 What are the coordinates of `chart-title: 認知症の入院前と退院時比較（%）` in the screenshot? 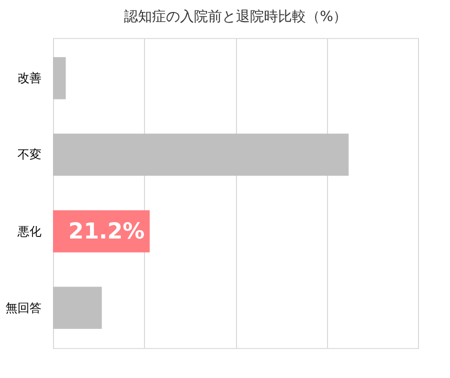 It's located at (236, 17).